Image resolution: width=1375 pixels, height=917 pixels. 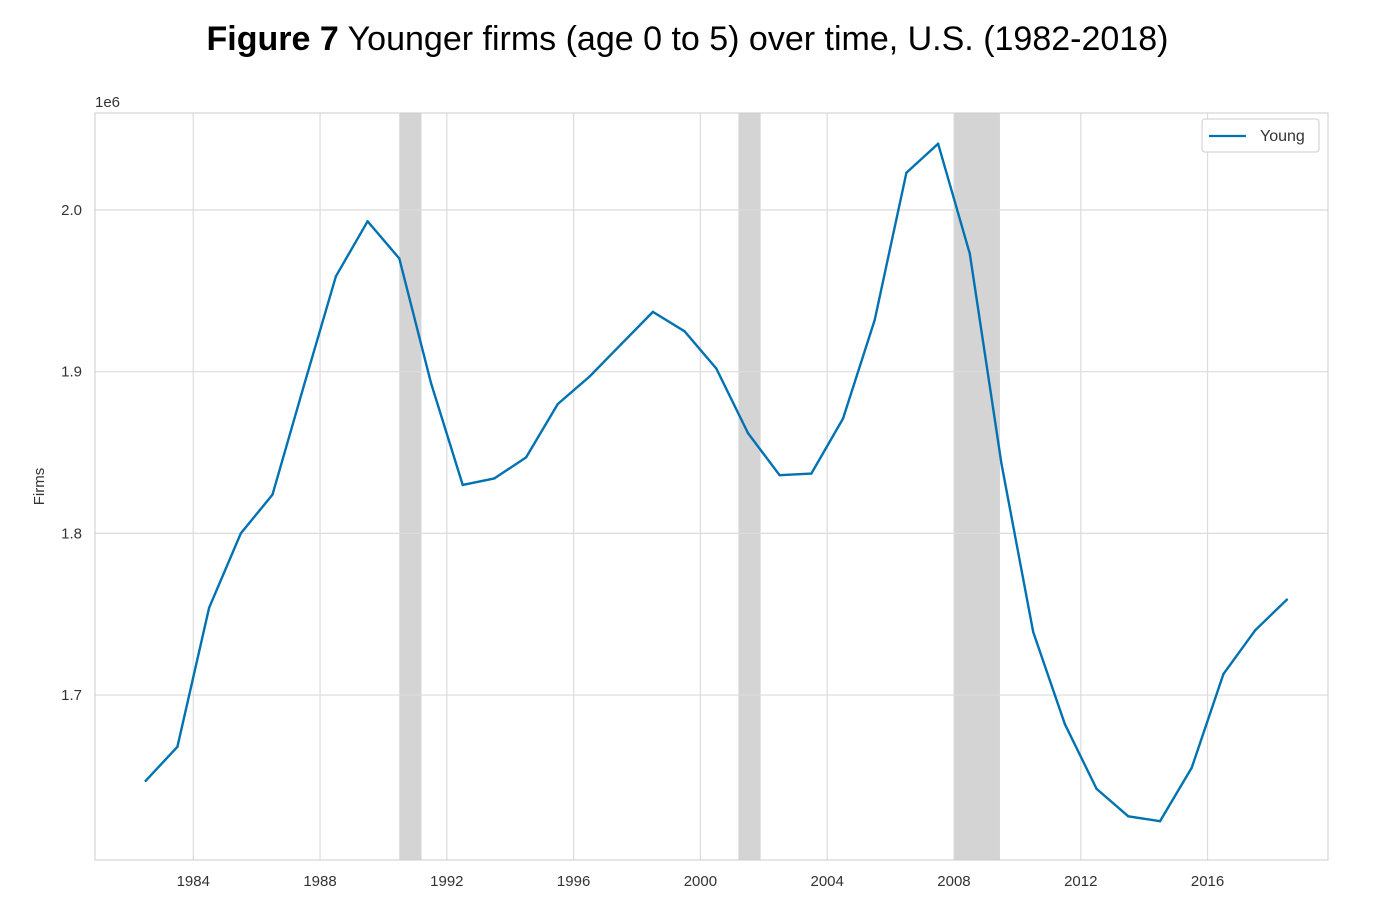 I want to click on y-axis-offset-label: 1e6, so click(x=107, y=102).